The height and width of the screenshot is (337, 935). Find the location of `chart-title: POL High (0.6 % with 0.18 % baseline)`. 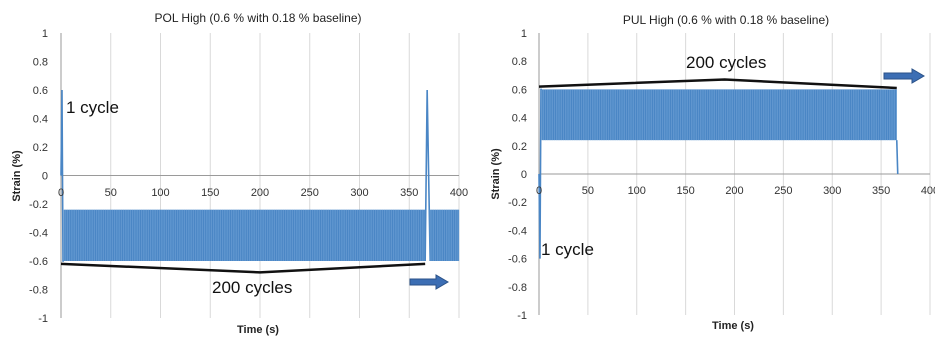

chart-title: POL High (0.6 % with 0.18 % baseline) is located at coordinates (258, 18).